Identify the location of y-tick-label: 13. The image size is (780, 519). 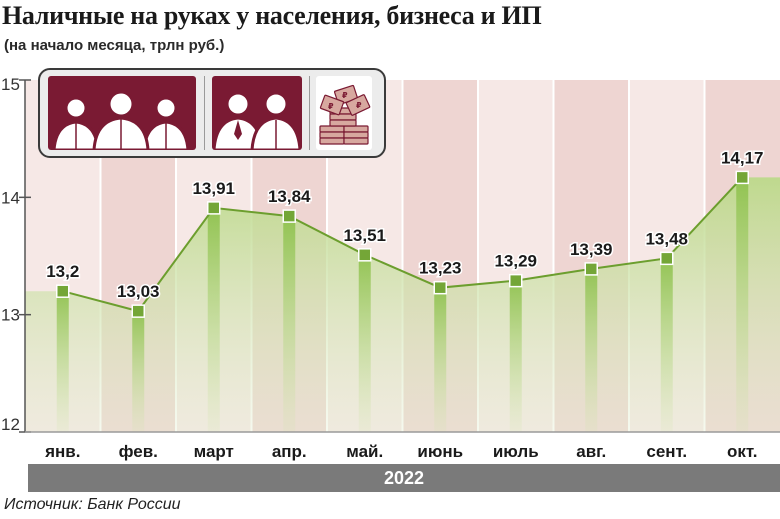
(10, 315).